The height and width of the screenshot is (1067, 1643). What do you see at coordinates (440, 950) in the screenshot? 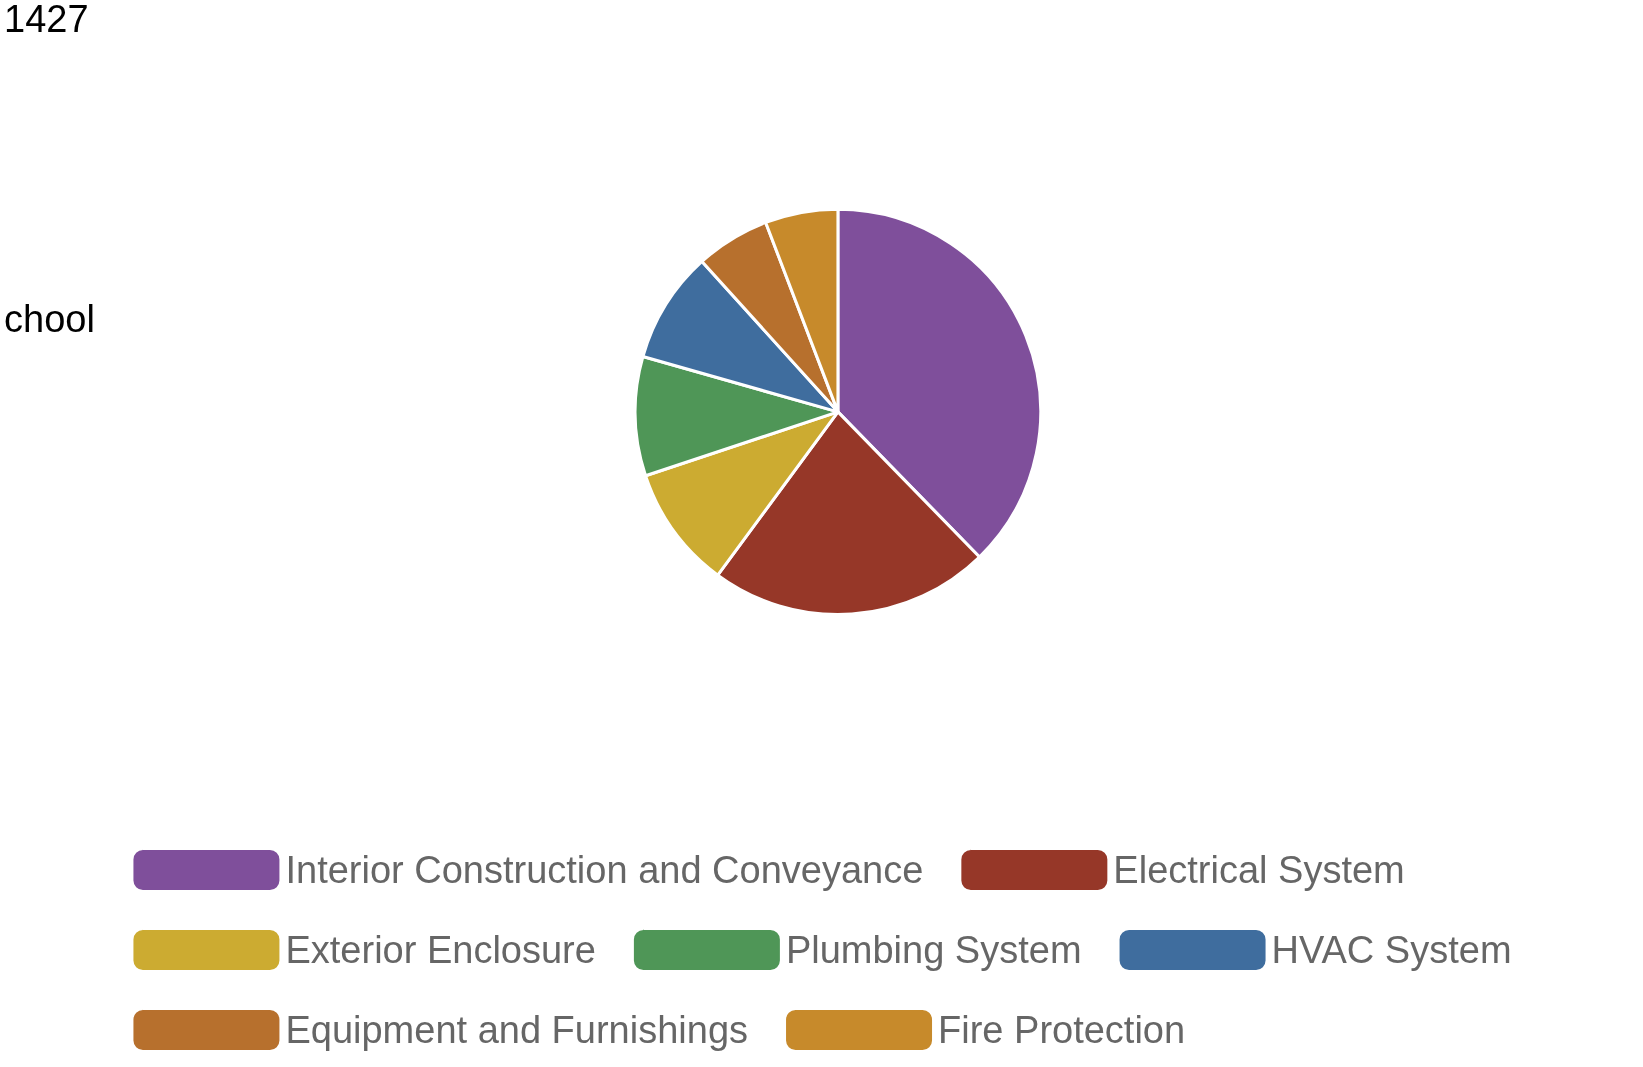
I see `legend-label: Exterior Enclosure` at bounding box center [440, 950].